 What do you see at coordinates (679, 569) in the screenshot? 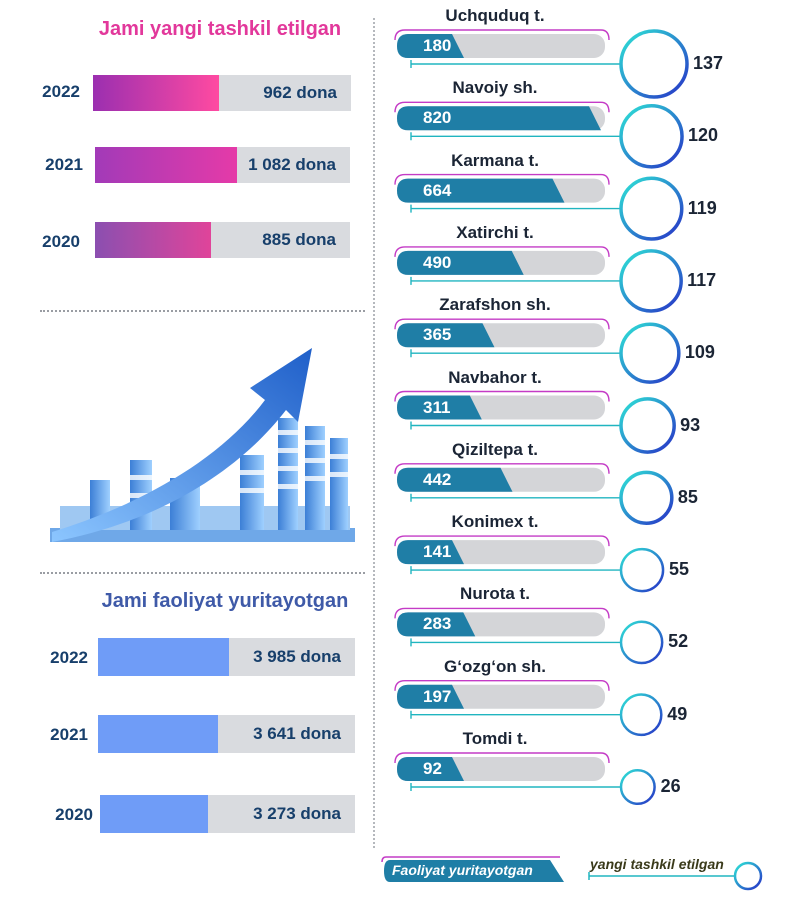
I see `new-established-value: 55` at bounding box center [679, 569].